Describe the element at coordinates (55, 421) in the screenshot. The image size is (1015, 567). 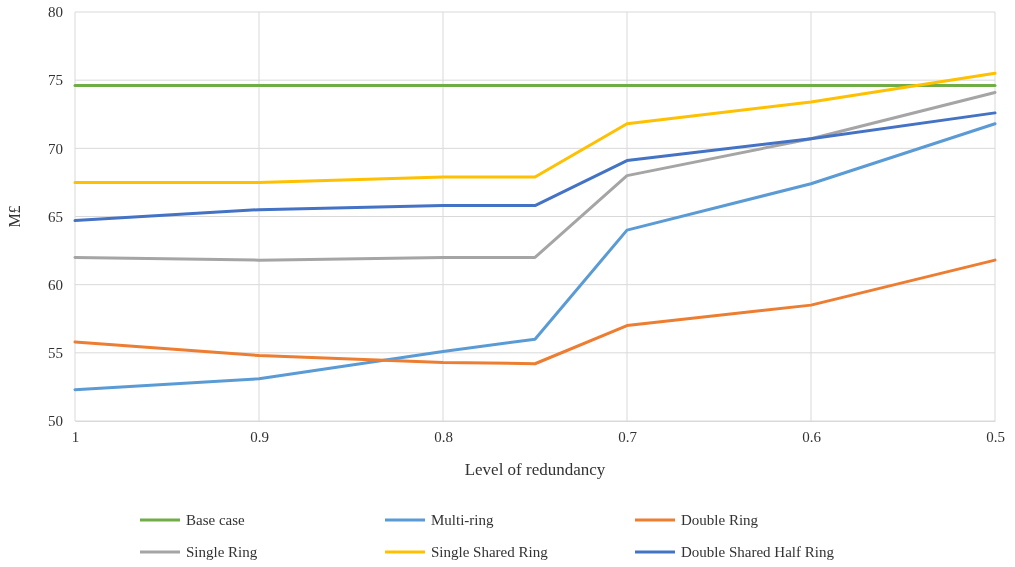
I see `y-tick-label: 50` at that location.